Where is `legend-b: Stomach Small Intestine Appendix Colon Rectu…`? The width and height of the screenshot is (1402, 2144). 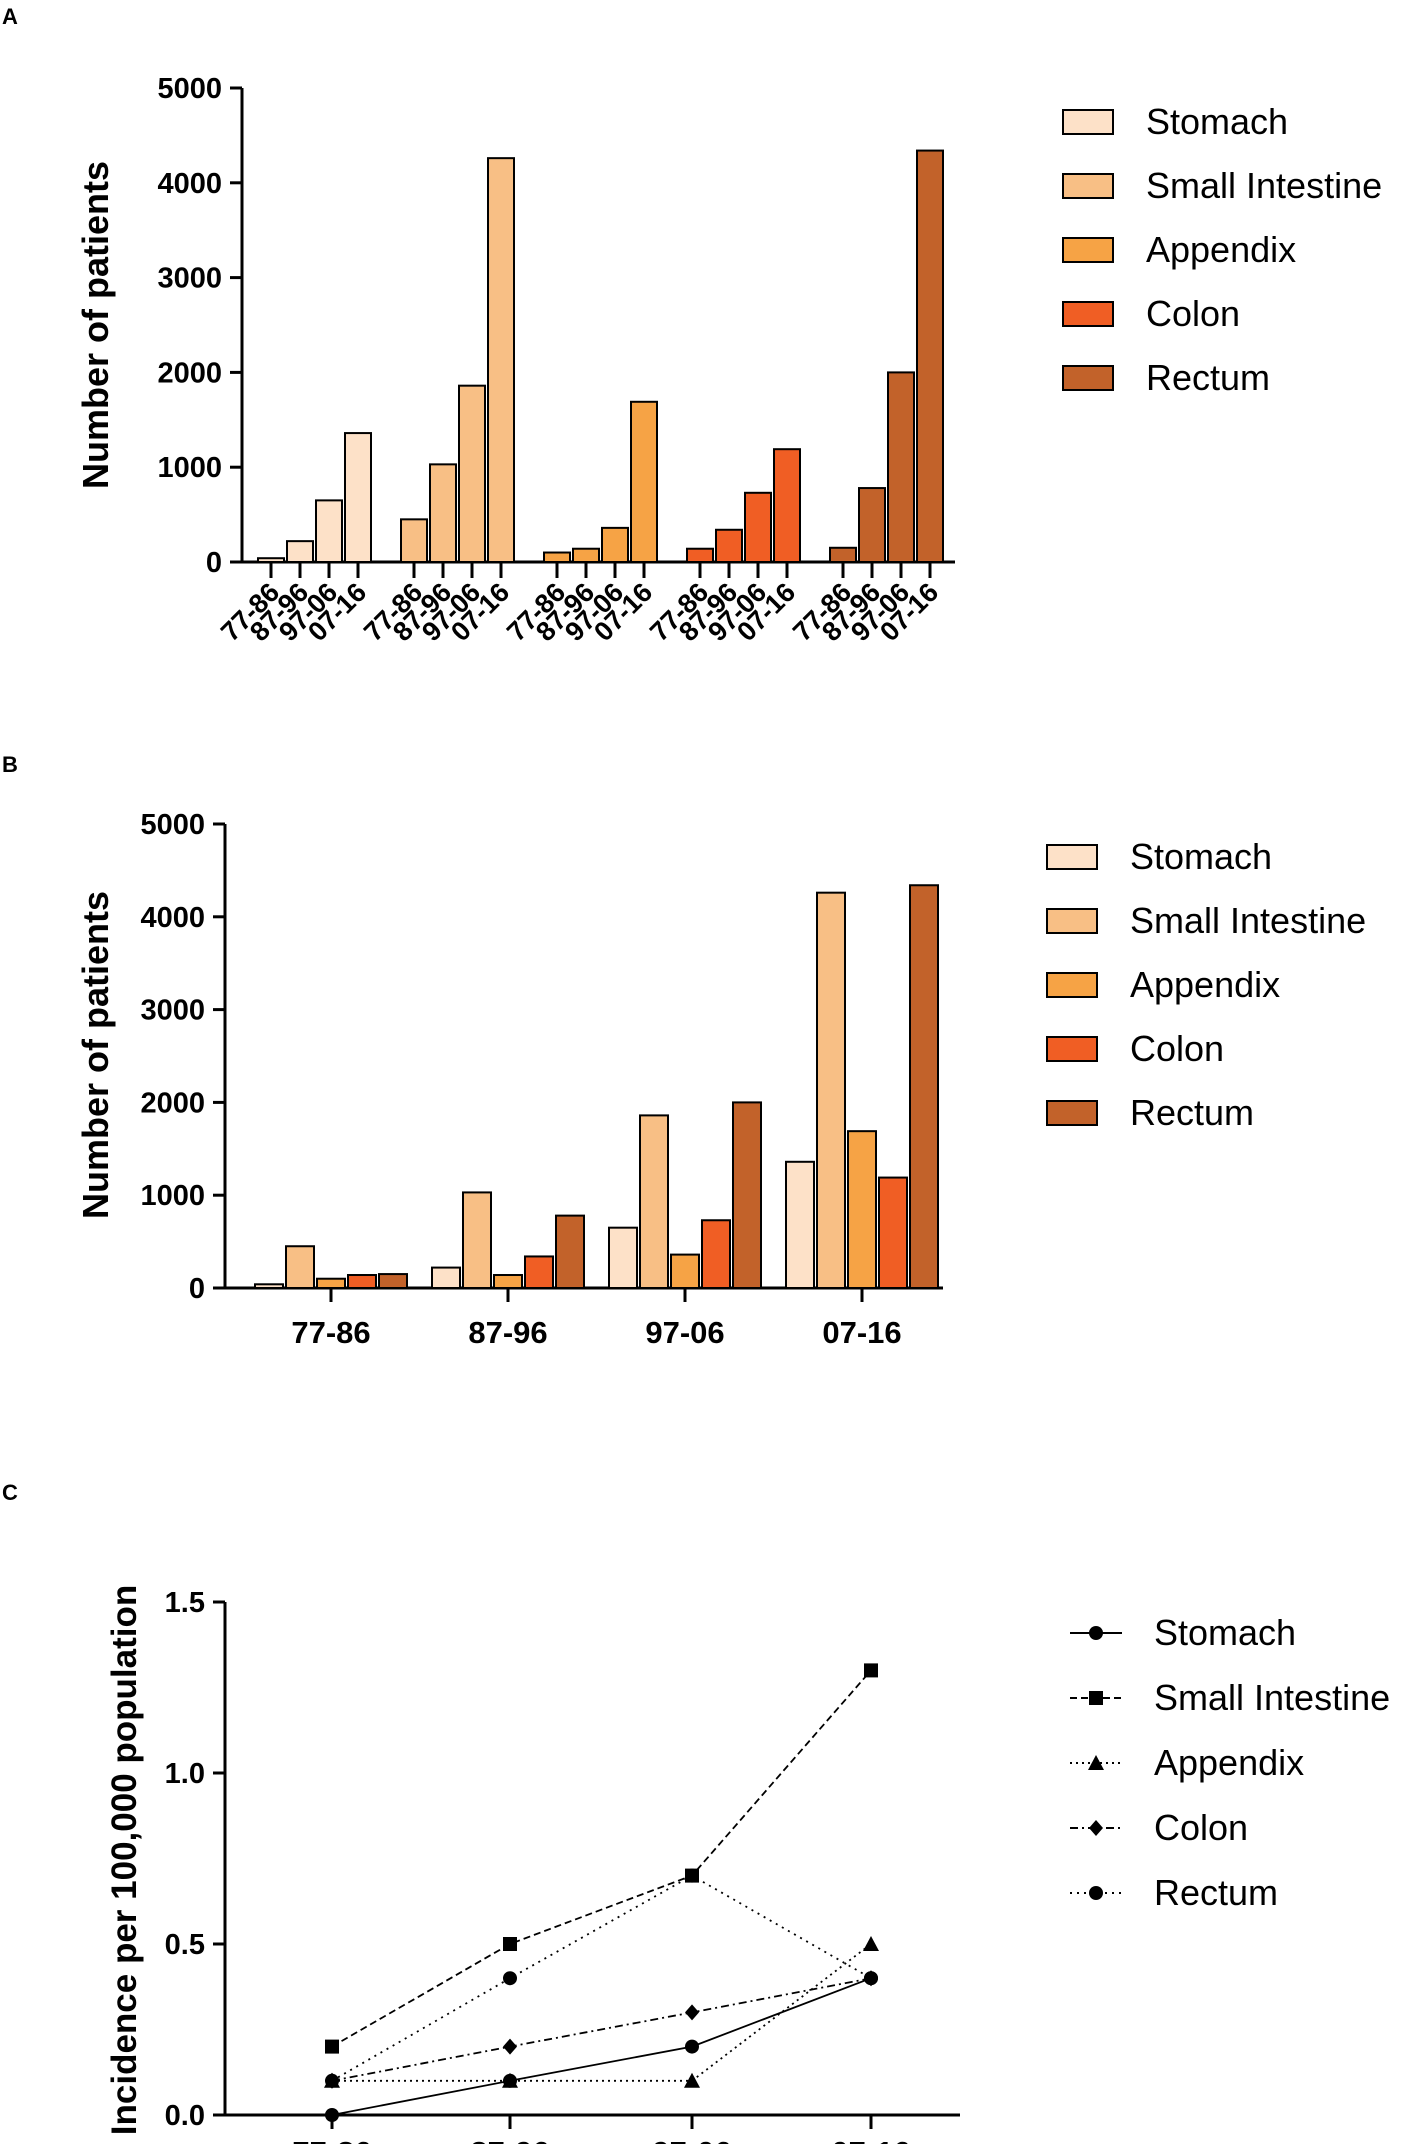 legend-b: Stomach Small Intestine Appendix Colon Rectu… is located at coordinates (1206, 985).